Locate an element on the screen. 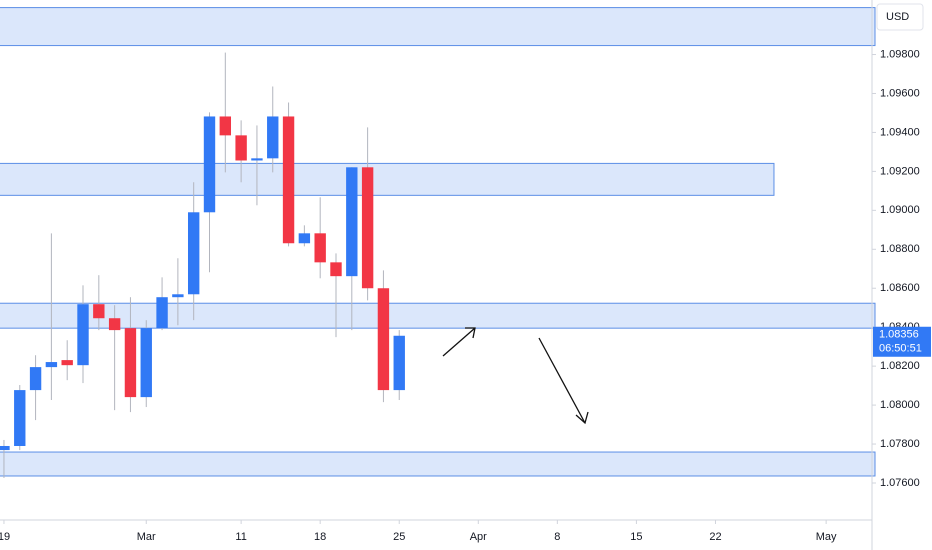 Image resolution: width=932 pixels, height=550 pixels. arrow-up is located at coordinates (459, 342).